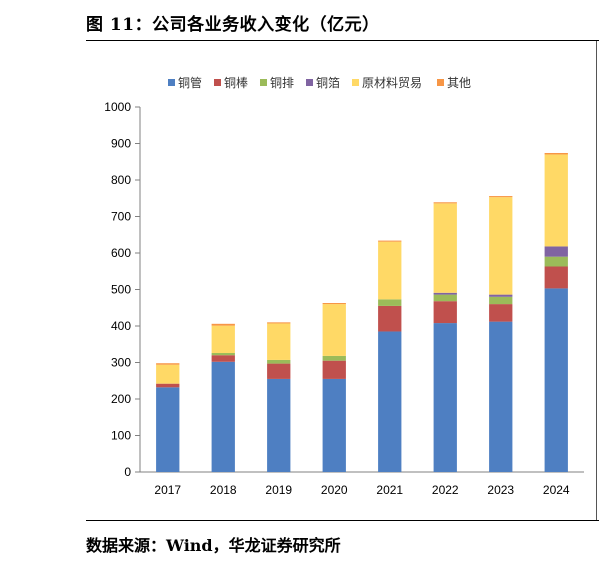  Describe the element at coordinates (121, 253) in the screenshot. I see `y-tick-label: 600` at that location.